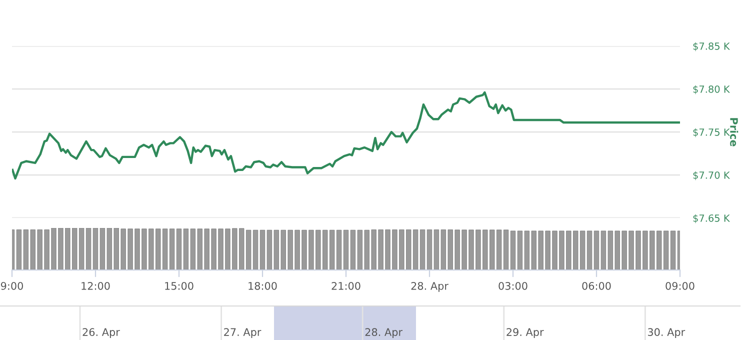 This screenshot has width=750, height=340. Describe the element at coordinates (96, 286) in the screenshot. I see `x-tick-label: 12:00` at that location.